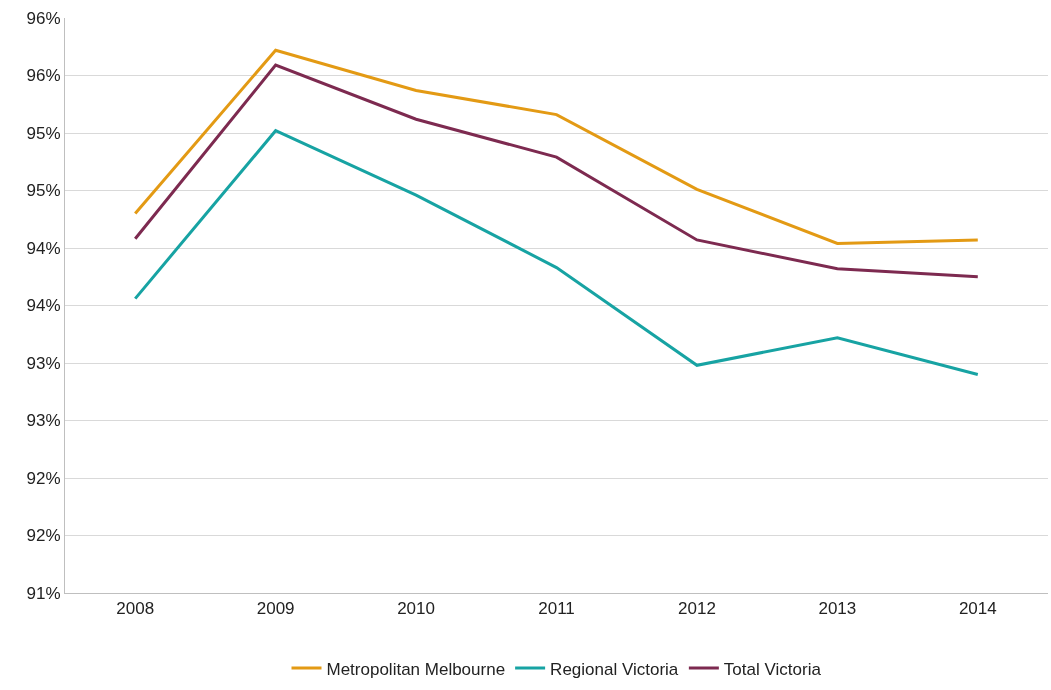 This screenshot has height=690, width=1051. What do you see at coordinates (556, 609) in the screenshot?
I see `x-tick-label: 2011` at bounding box center [556, 609].